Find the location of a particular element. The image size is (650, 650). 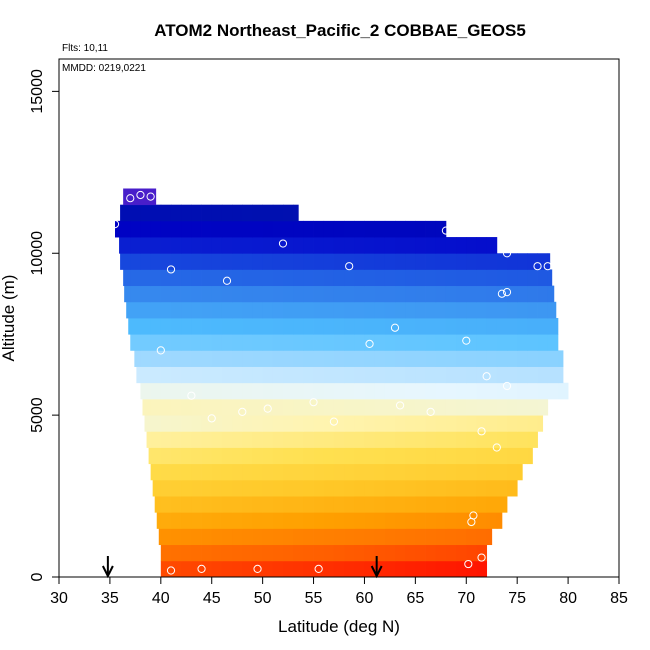

arrow-head is located at coordinates (376, 572).